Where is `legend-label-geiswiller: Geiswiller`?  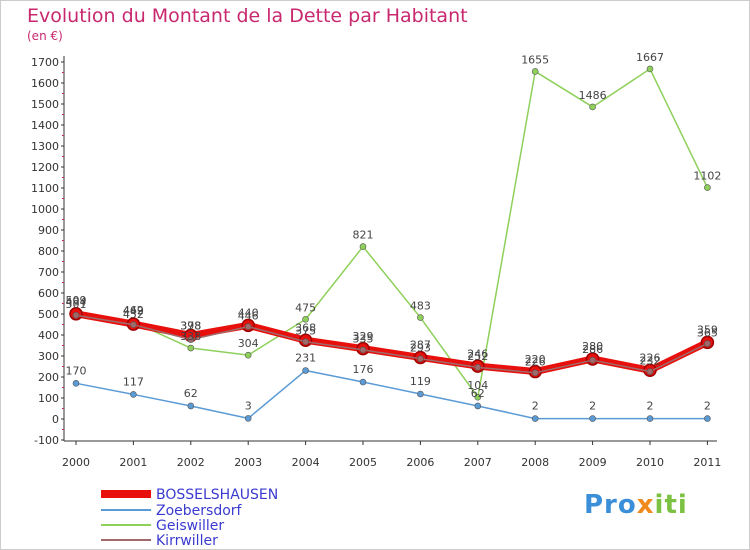
legend-label-geiswiller: Geiswiller is located at coordinates (190, 526).